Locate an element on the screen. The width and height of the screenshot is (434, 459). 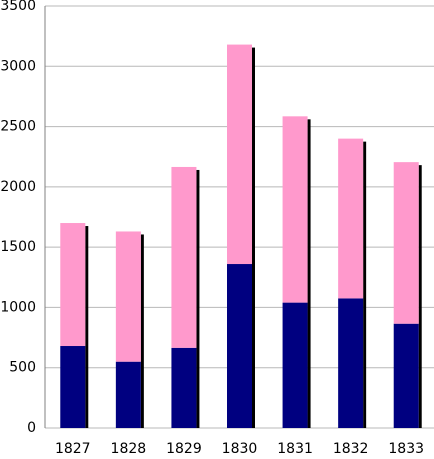
x-tick-label: 1828 is located at coordinates (129, 449).